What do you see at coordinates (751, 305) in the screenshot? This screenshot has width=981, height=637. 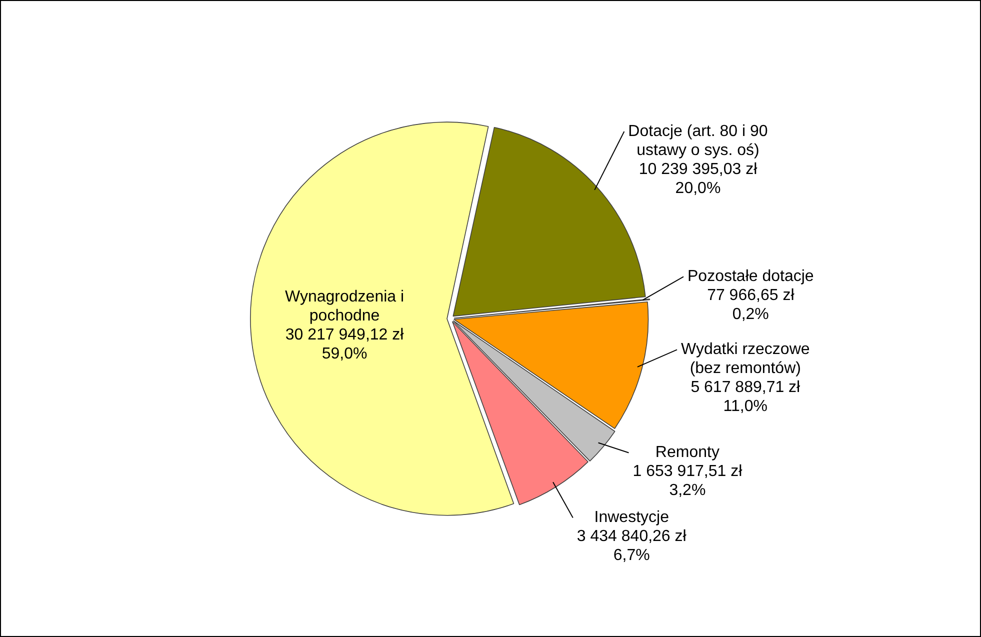 I see `data-label: 77 966,65 zł 0,2%` at bounding box center [751, 305].